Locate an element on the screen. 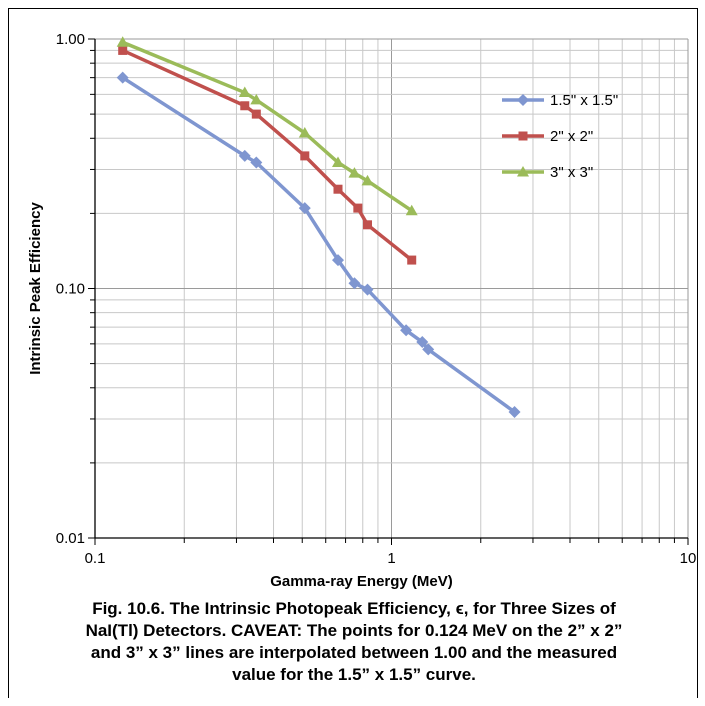 The width and height of the screenshot is (705, 706). legend-label: 3" x 3" is located at coordinates (571, 172).